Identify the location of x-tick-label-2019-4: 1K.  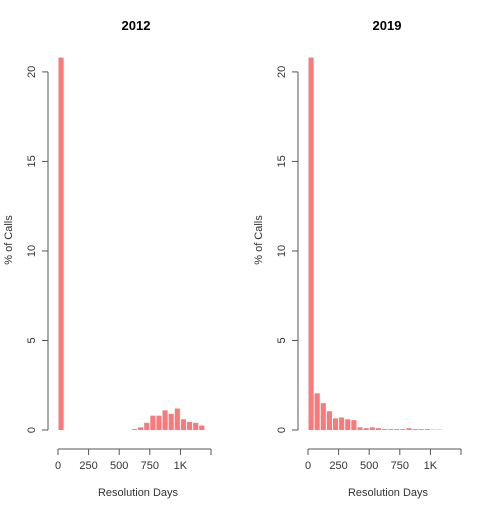
(431, 466).